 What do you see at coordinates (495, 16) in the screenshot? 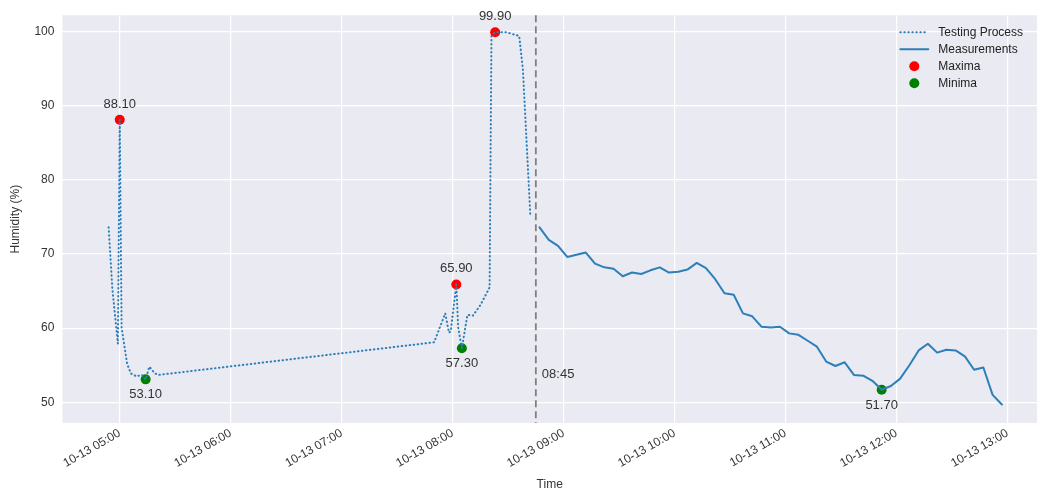
I see `data-label: 99.90` at bounding box center [495, 16].